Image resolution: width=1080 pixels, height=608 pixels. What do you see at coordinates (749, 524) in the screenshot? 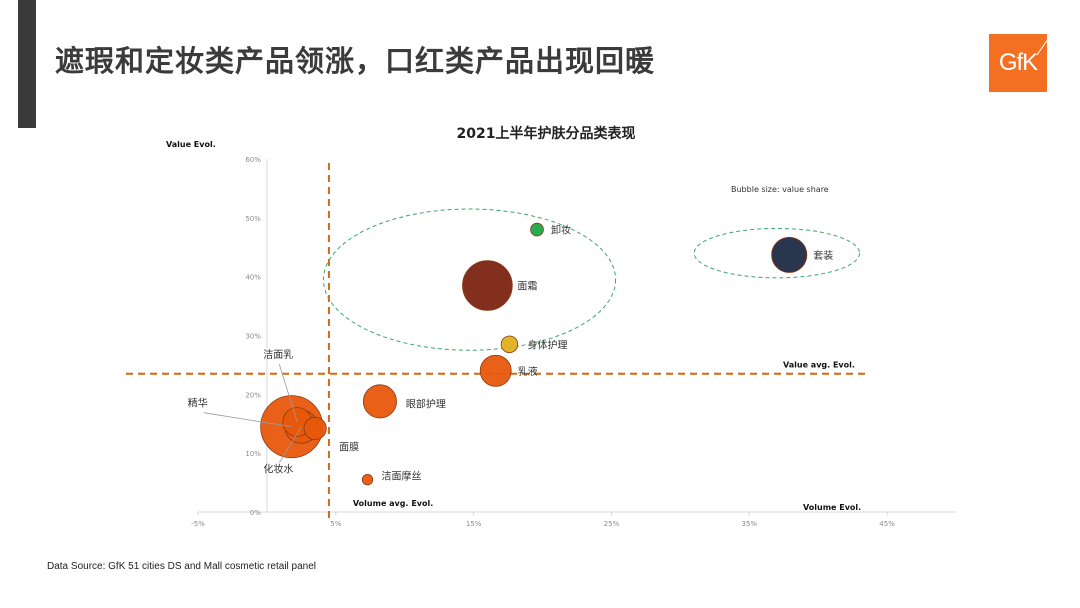
I see `x-tick-label: 35%` at bounding box center [749, 524].